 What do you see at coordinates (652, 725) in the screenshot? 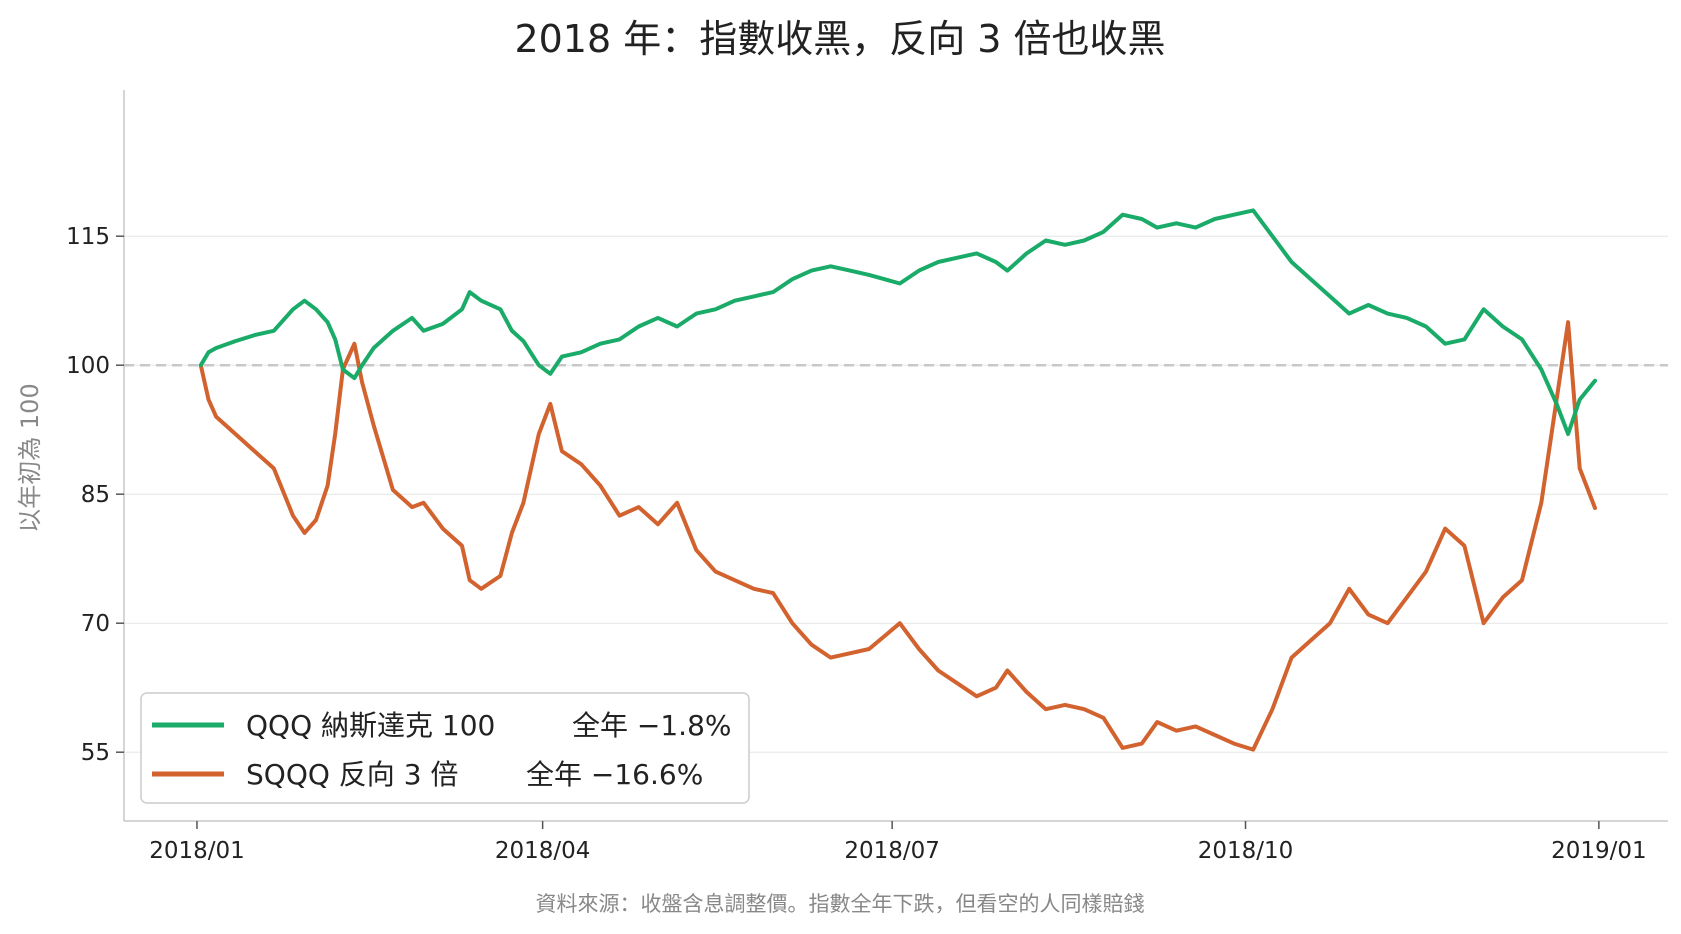
I see `legend-annotation-qqq: 全年 −1.8%` at bounding box center [652, 725].